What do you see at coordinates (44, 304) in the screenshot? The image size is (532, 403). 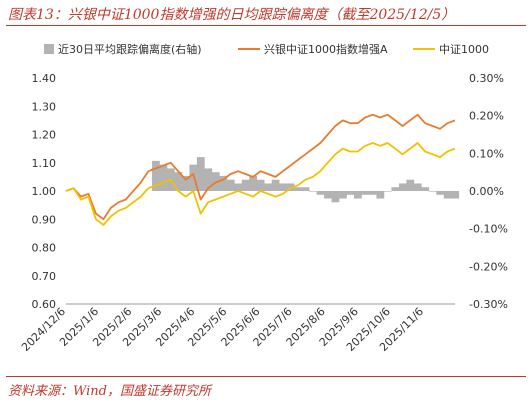 I see `y-left-tick-label: 0.60` at bounding box center [44, 304].